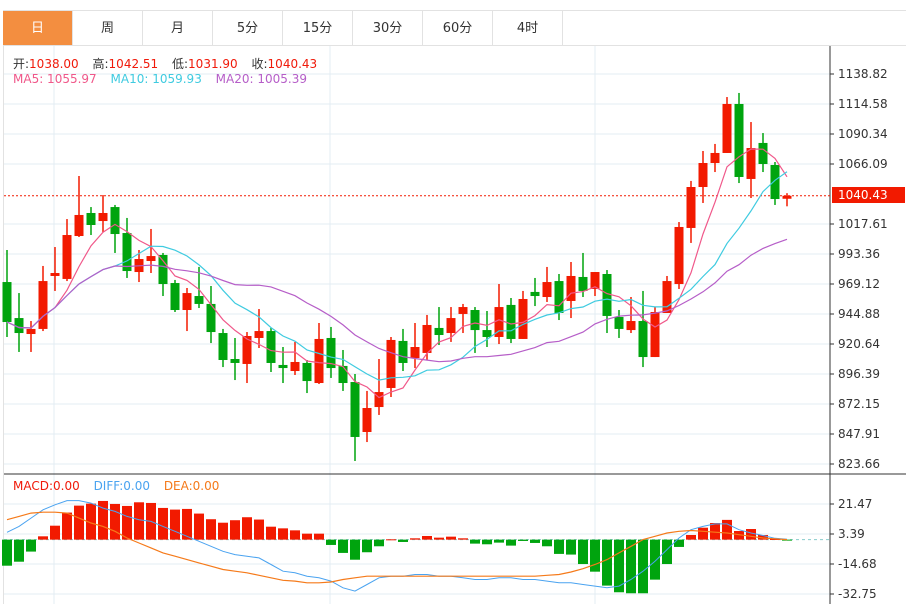  Describe the element at coordinates (259, 64) in the screenshot. I see `close-label: 收:` at that location.